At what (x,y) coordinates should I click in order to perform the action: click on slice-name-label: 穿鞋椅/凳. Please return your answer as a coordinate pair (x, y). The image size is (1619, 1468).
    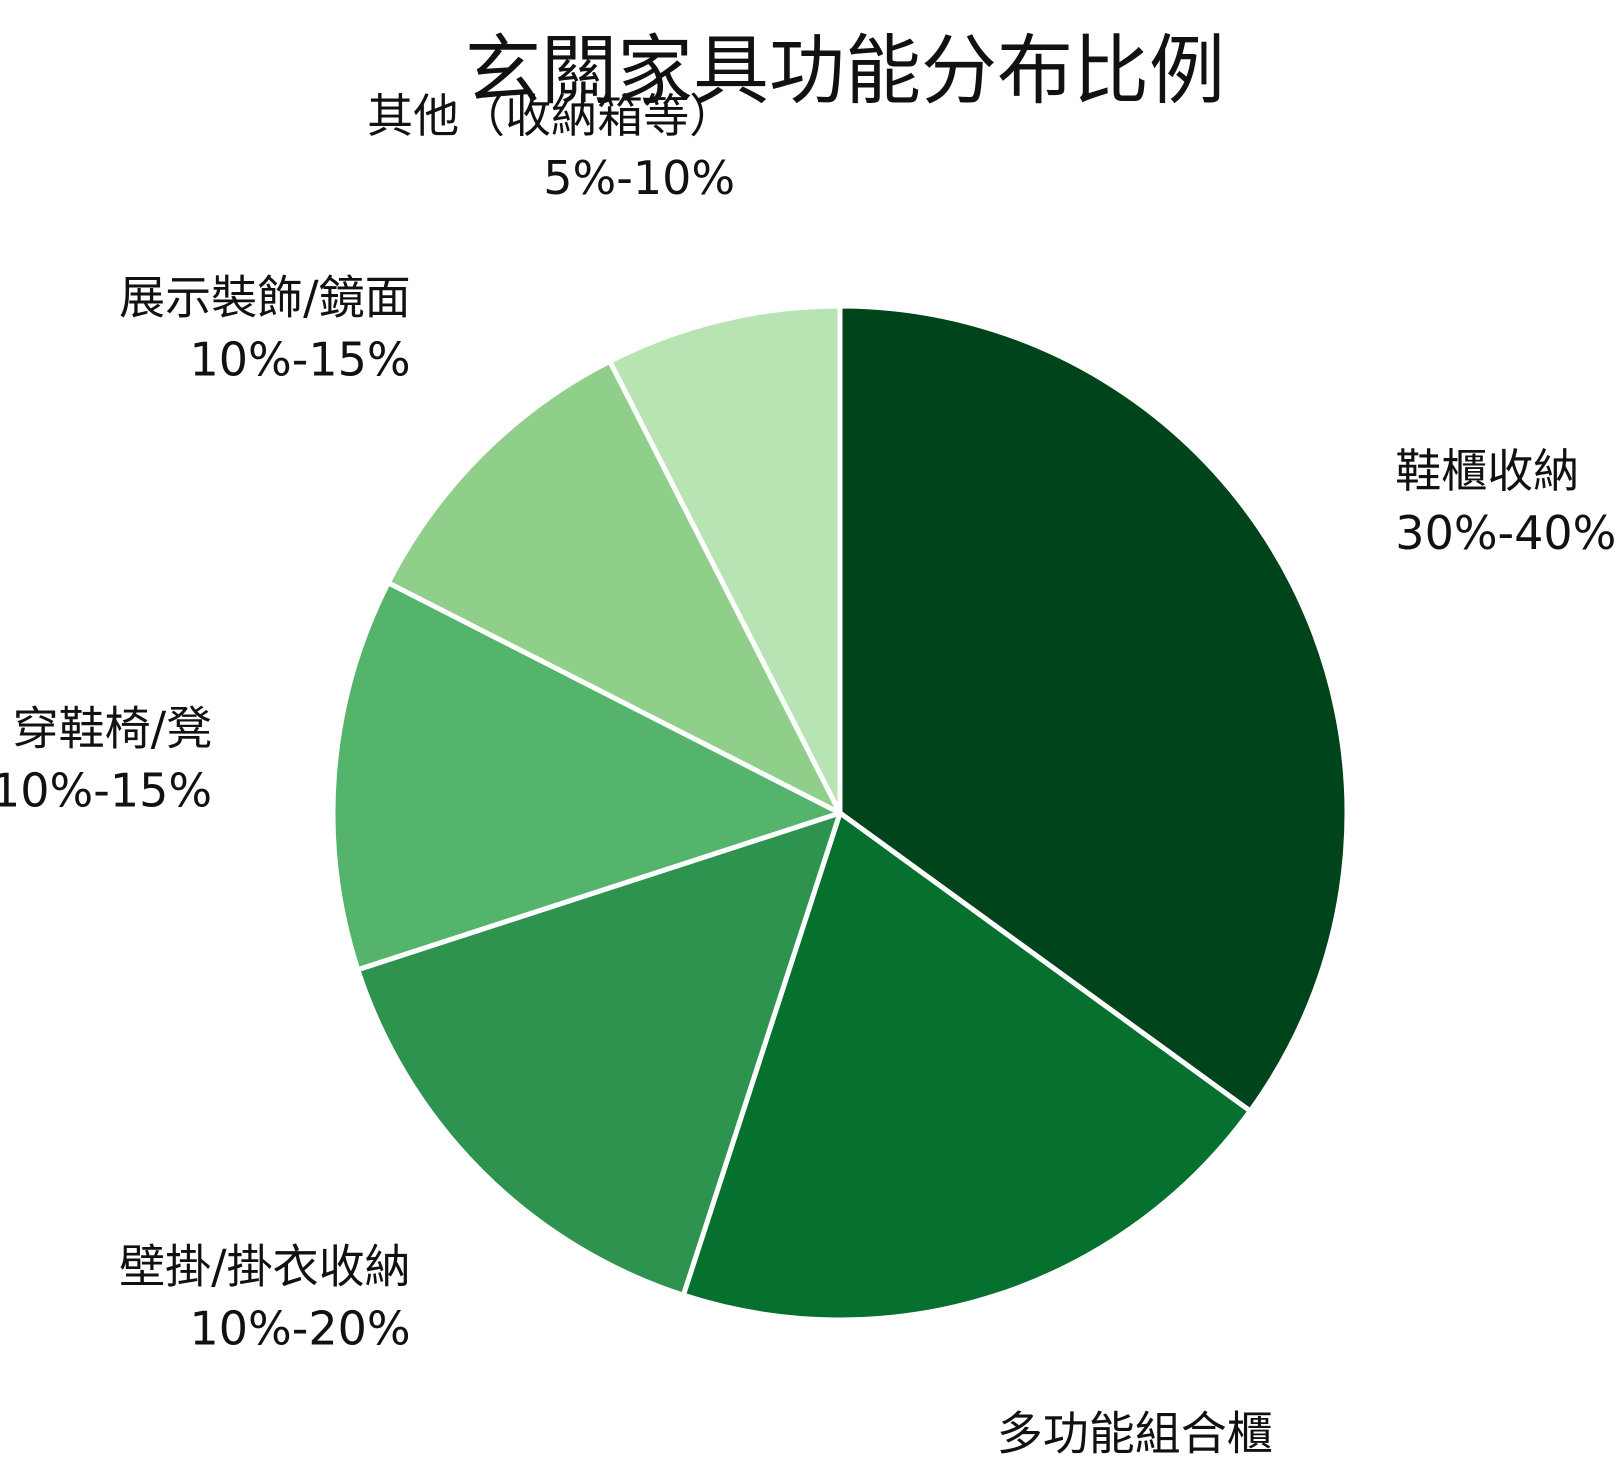
    Looking at the image, I should click on (113, 728).